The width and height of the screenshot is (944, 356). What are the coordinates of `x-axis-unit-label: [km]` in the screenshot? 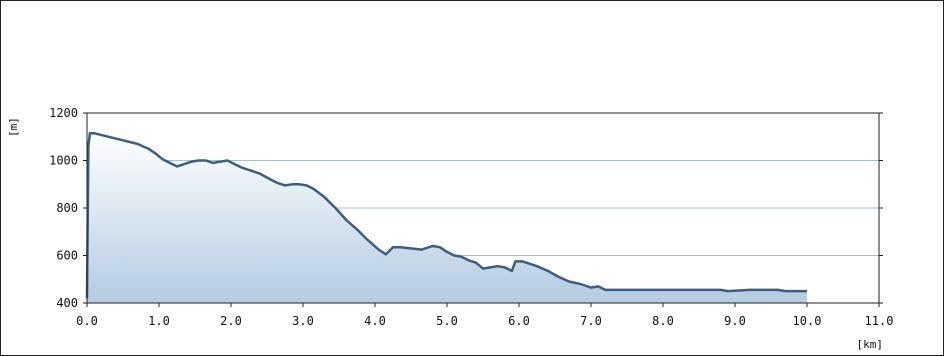 It's located at (870, 344).